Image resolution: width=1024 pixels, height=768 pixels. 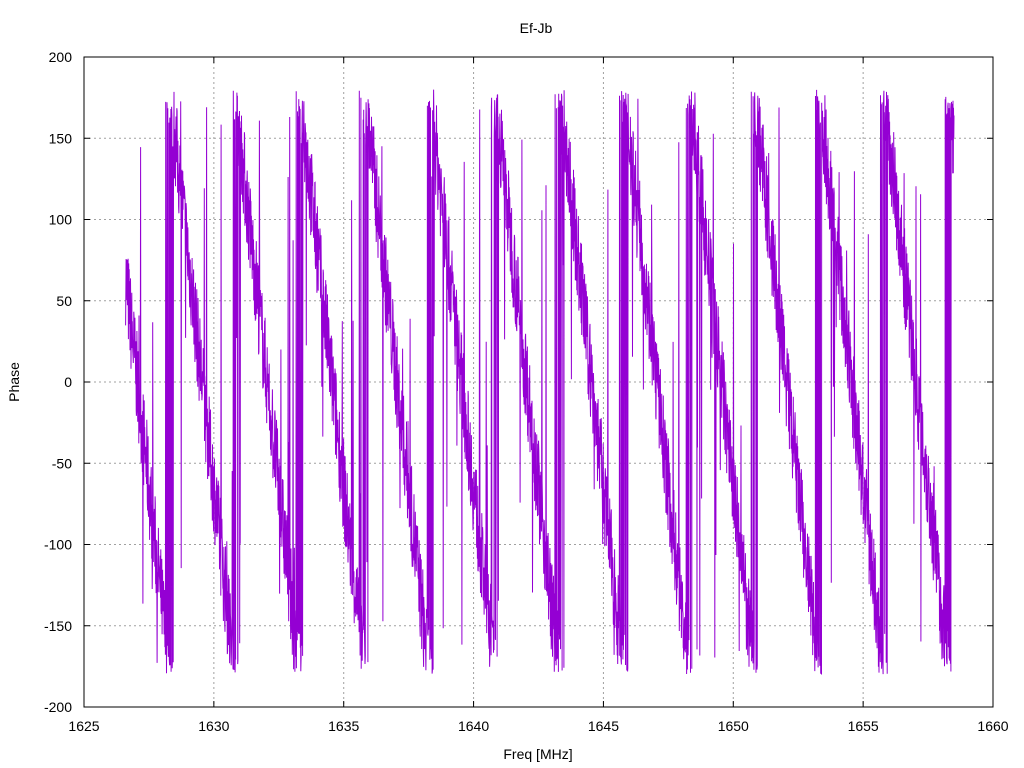 What do you see at coordinates (62, 463) in the screenshot?
I see `y-tick-label: -50` at bounding box center [62, 463].